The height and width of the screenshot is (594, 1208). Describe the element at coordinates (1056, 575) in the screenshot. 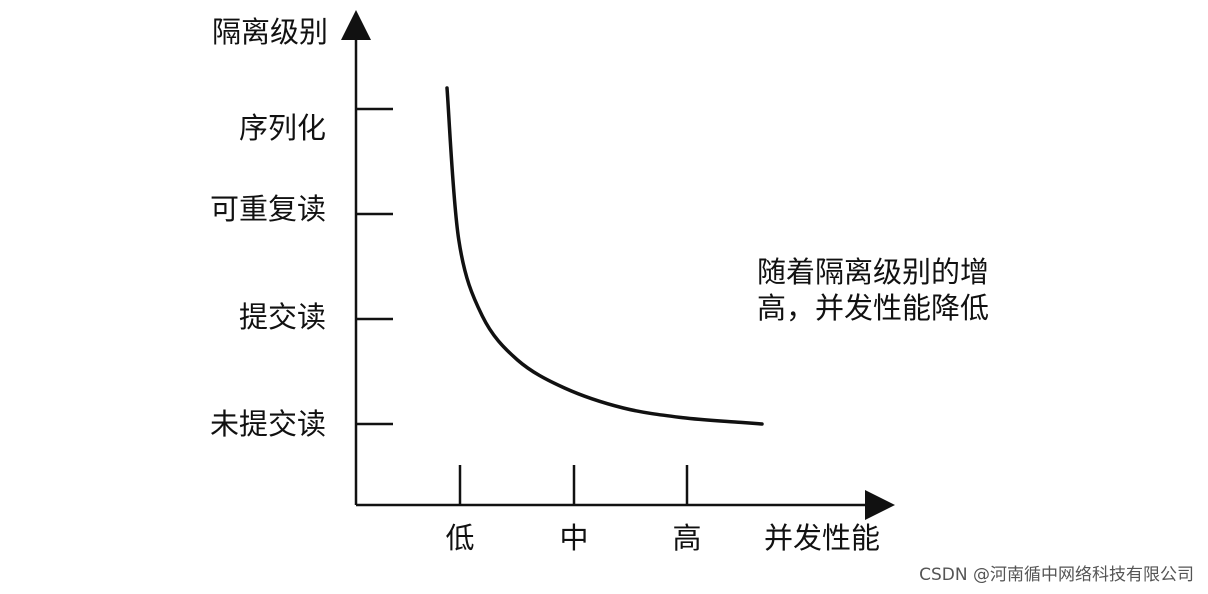

I see `watermark: CSDN @河南循中网络科技有限公司` at that location.